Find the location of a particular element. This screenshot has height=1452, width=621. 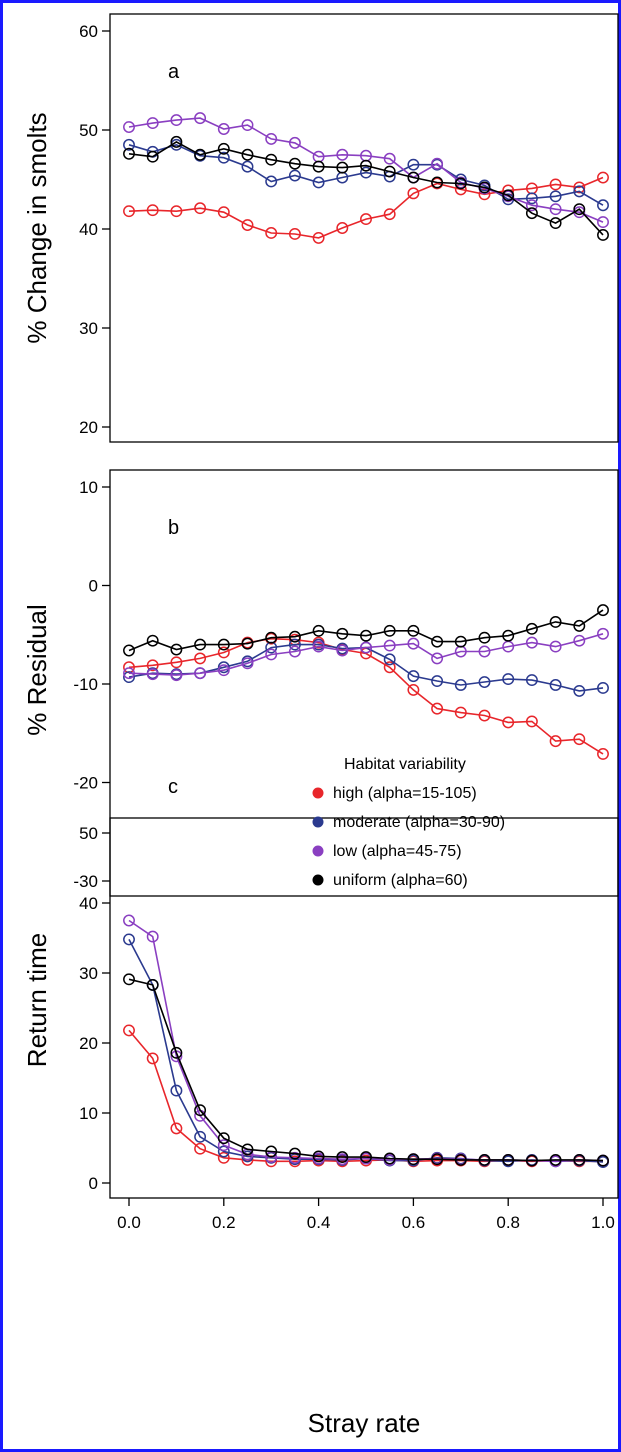

legend-label: high (alpha=15-105) is located at coordinates (405, 793).